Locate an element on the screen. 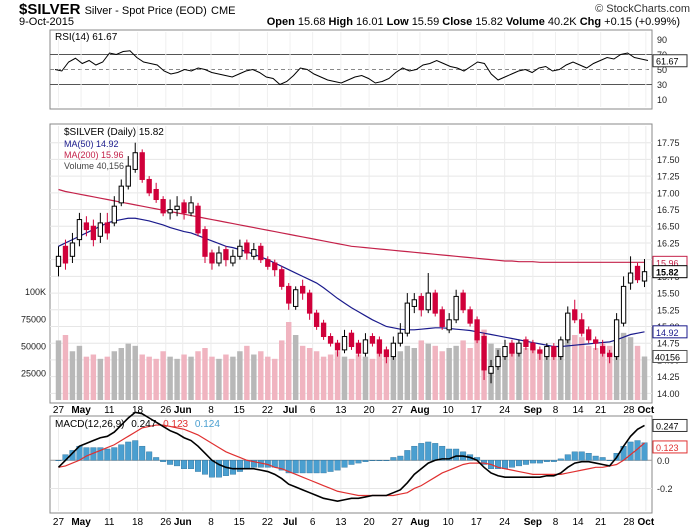 Image resolution: width=700 pixels, height=530 pixels. ma200-badge-value: 15.96 is located at coordinates (667, 263).